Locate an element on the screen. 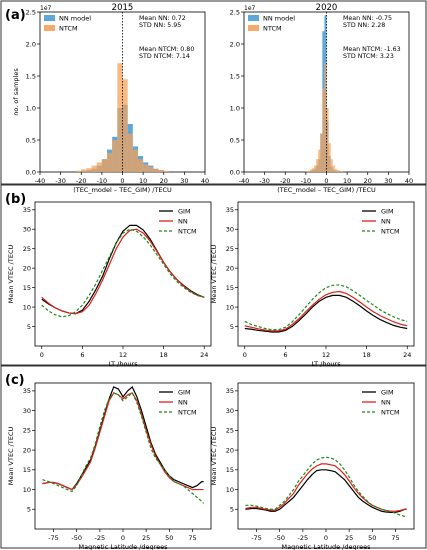 The height and width of the screenshot is (550, 427). x-tick-label: 25 is located at coordinates (349, 538).